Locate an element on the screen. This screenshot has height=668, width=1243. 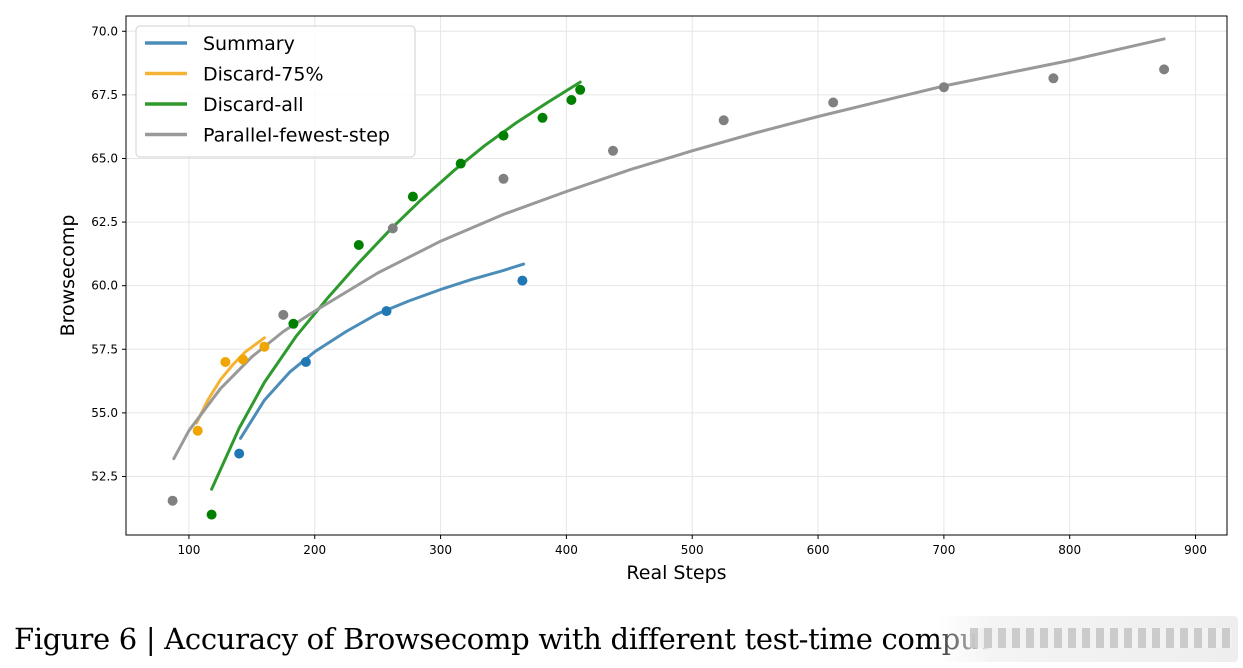
x-ticks: 100 200 300 400 500 600 700 800 900 is located at coordinates (692, 546).